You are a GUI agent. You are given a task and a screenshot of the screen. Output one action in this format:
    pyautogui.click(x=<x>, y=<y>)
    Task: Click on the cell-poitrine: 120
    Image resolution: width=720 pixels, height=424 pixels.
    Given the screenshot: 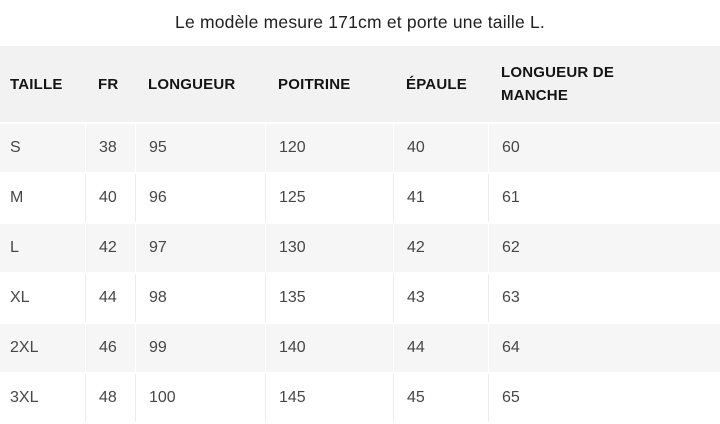 What is the action you would take?
    pyautogui.click(x=329, y=148)
    